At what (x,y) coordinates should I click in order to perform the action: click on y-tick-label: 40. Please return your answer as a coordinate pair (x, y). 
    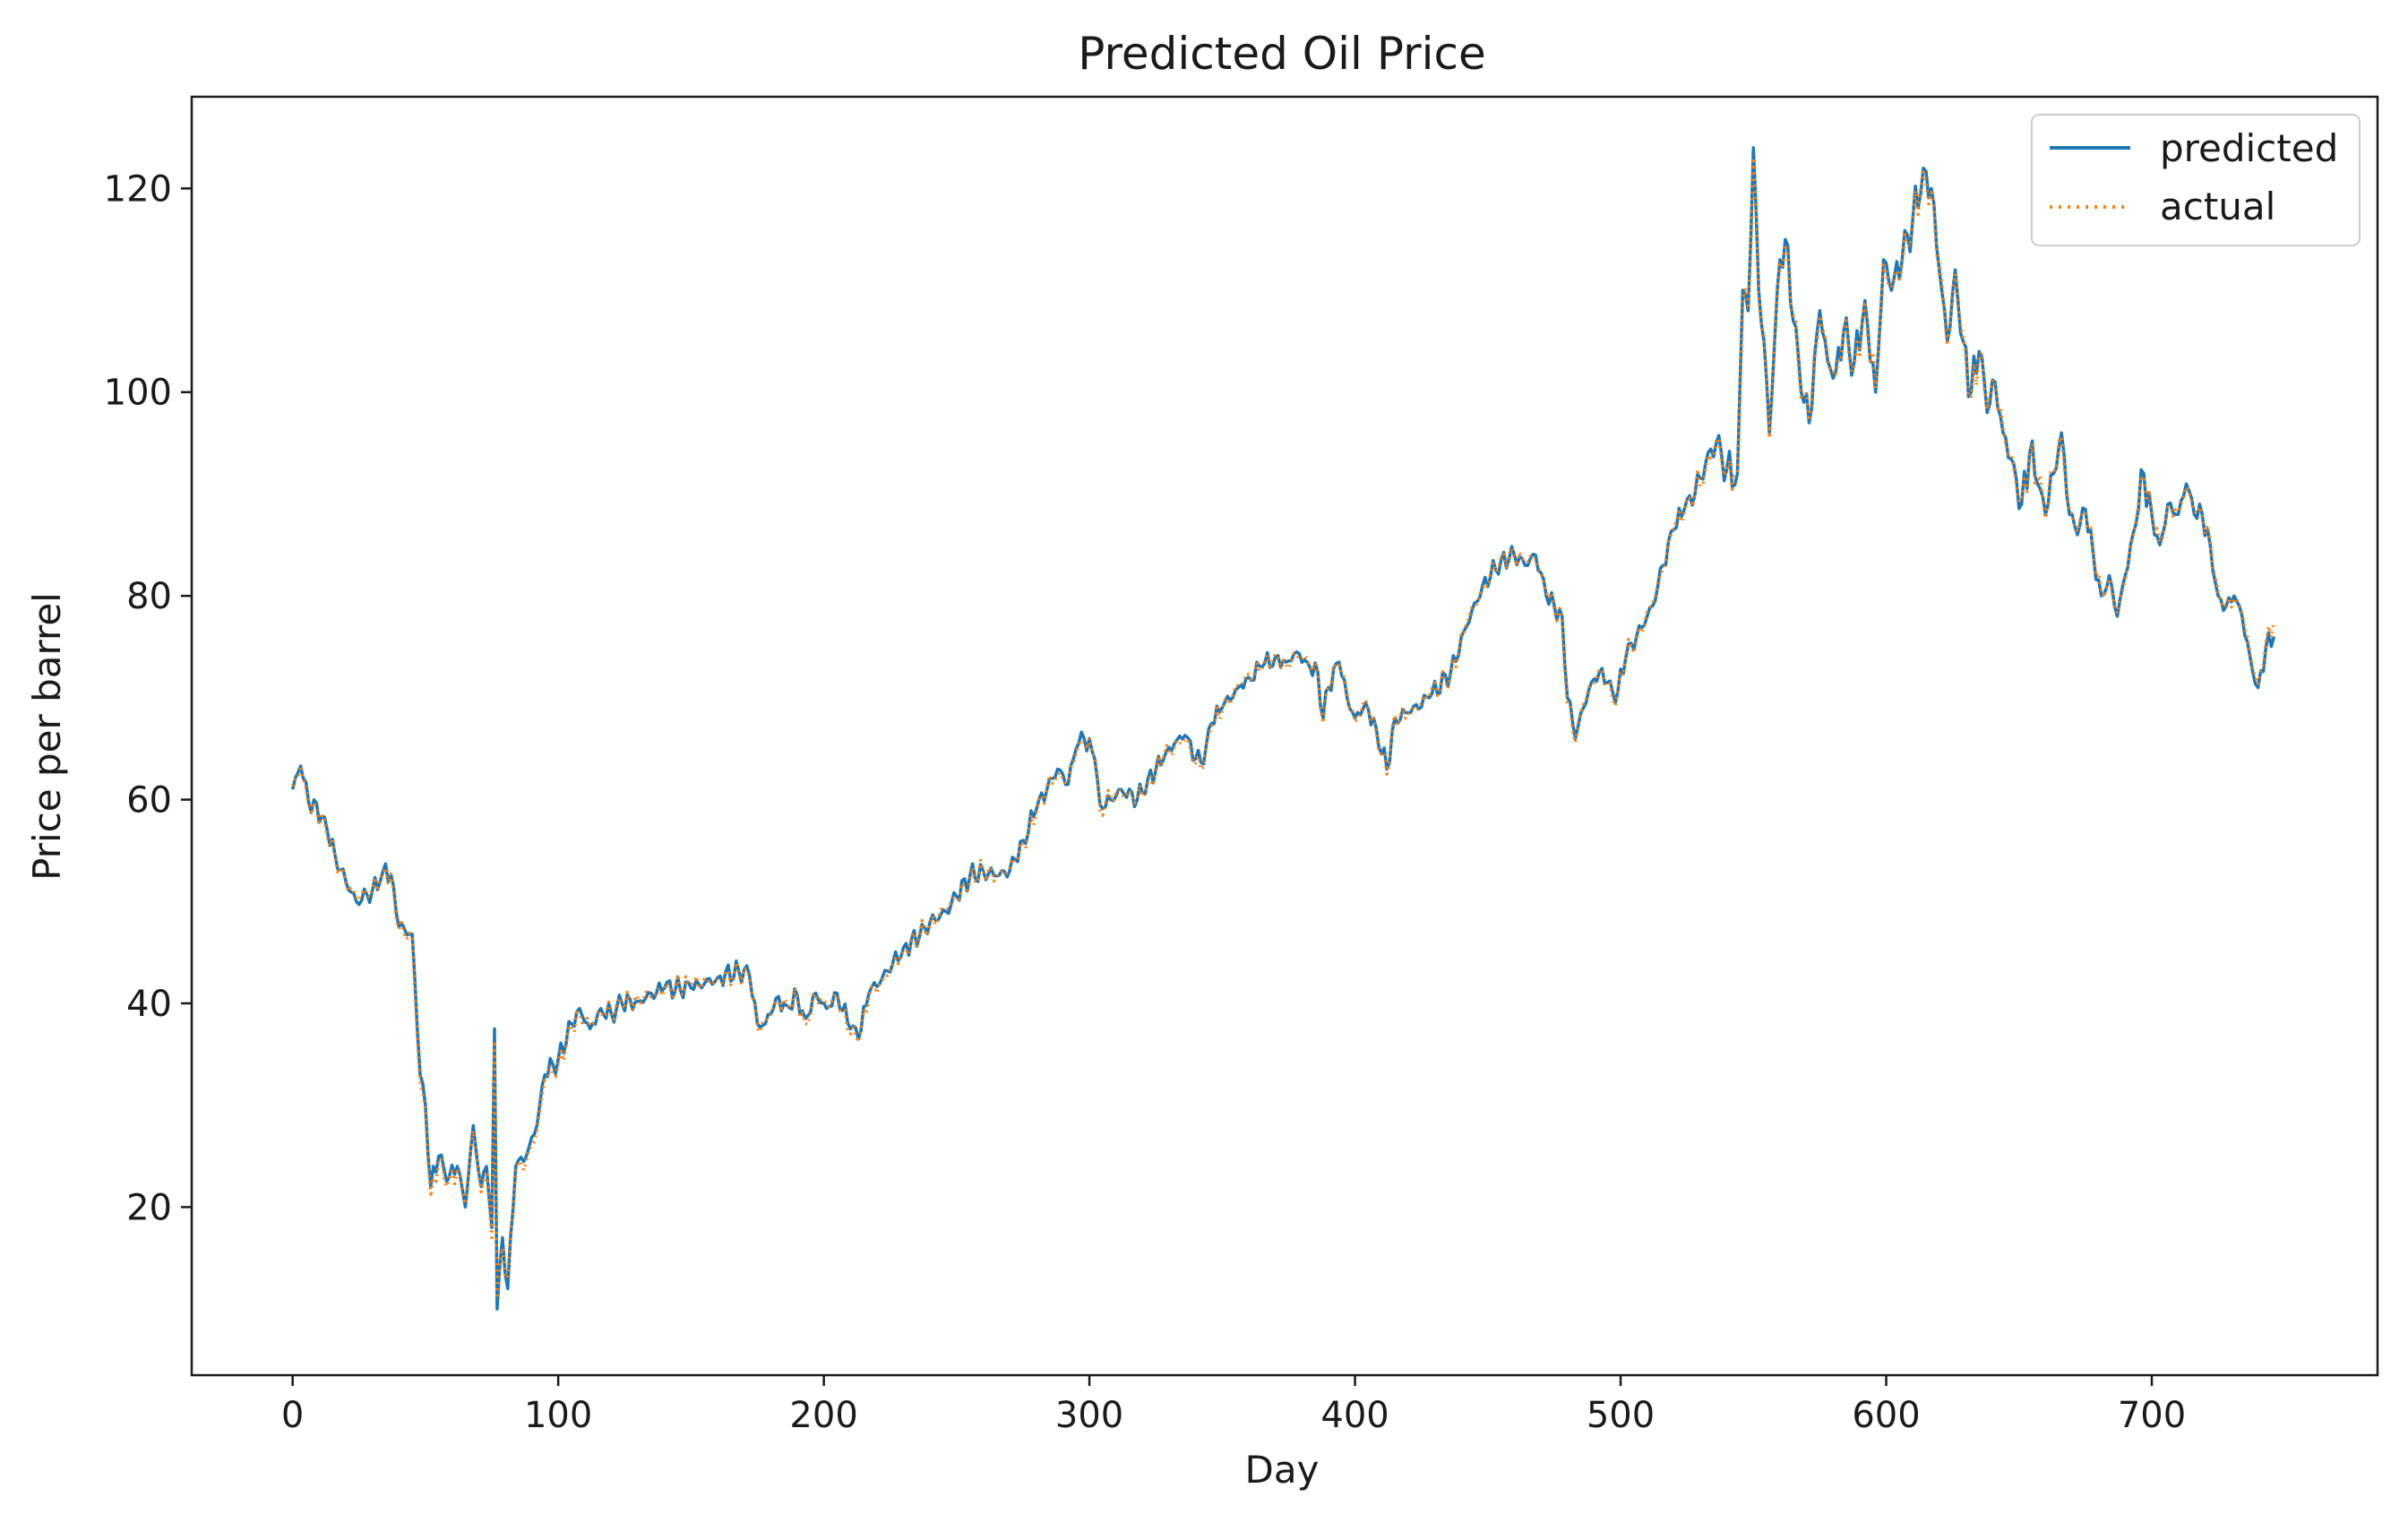
    Looking at the image, I should click on (149, 1004).